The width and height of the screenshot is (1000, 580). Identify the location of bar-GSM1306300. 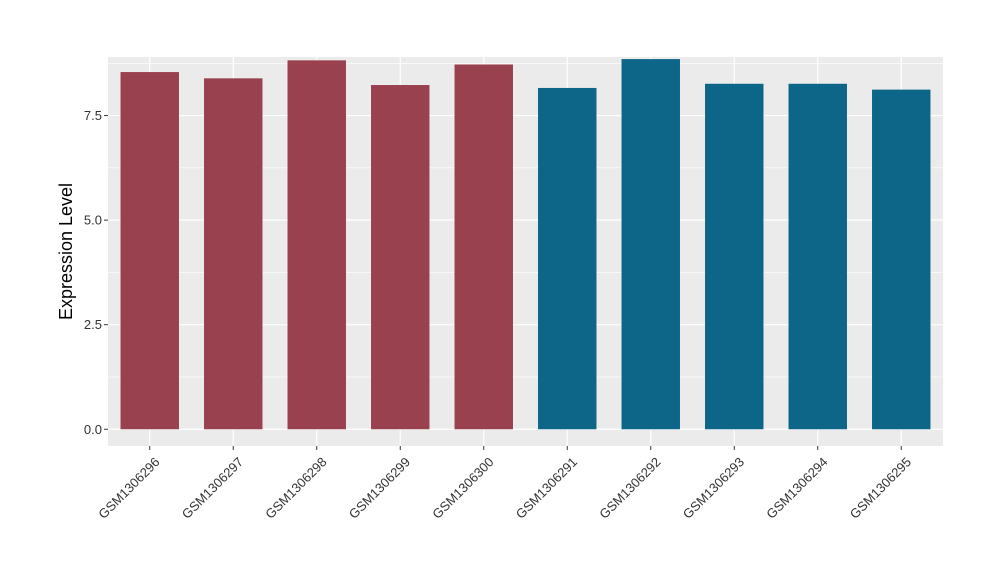
(483, 247).